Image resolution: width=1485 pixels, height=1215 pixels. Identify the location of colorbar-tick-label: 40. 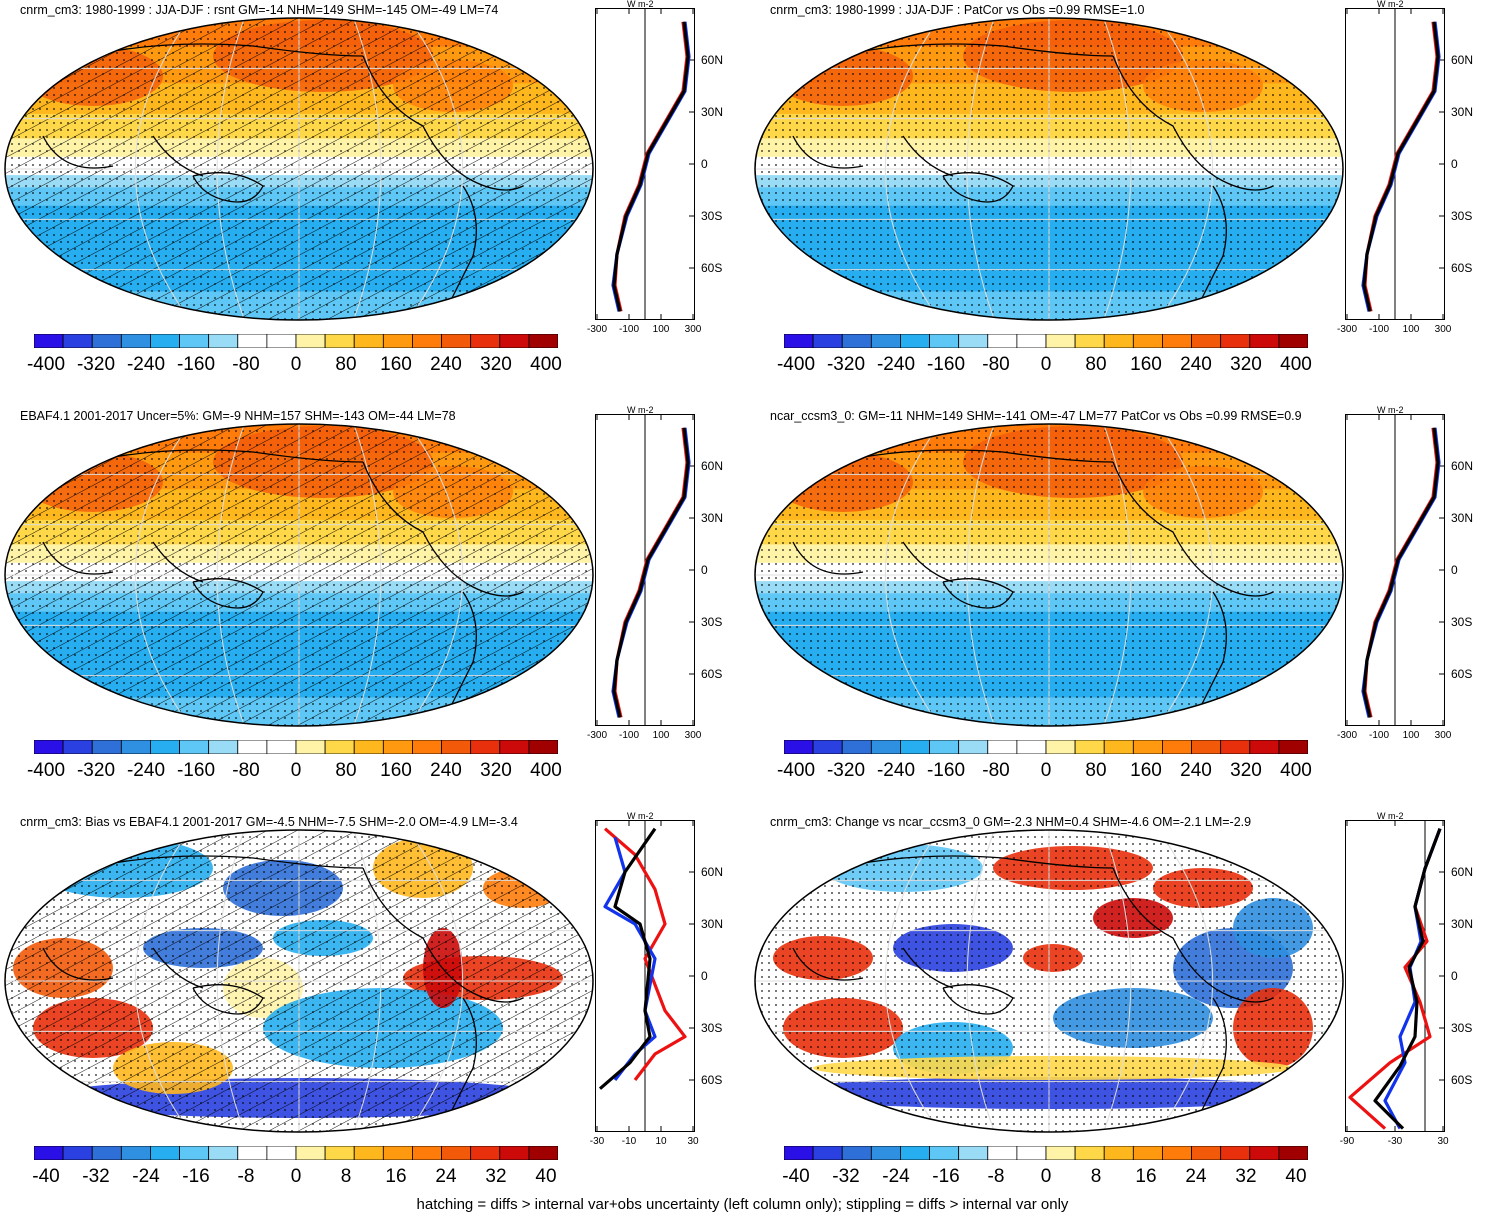
(1296, 1176).